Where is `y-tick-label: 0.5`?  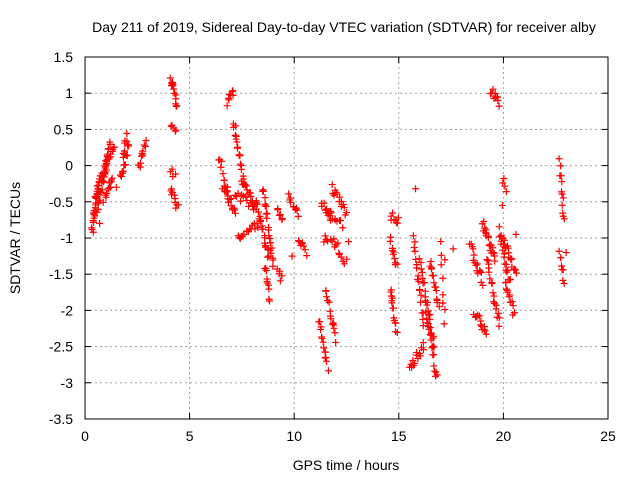 y-tick-label: 0.5 is located at coordinates (64, 129).